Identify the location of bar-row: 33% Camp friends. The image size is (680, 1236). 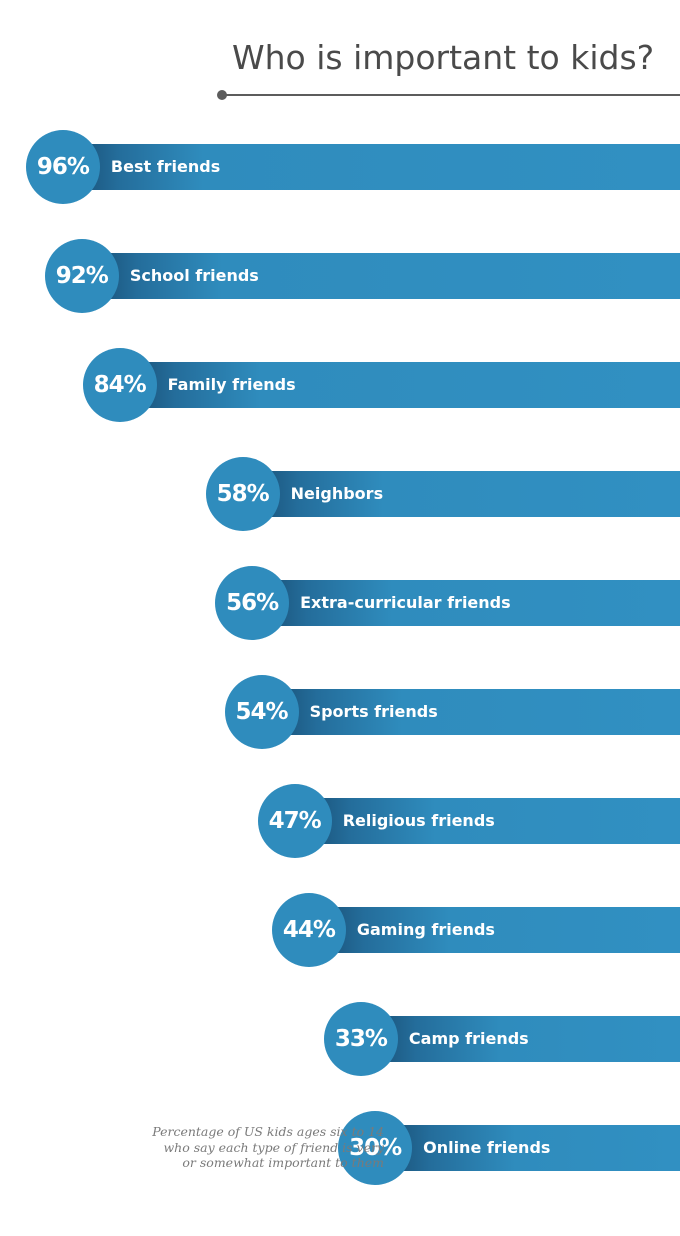
(340, 1039).